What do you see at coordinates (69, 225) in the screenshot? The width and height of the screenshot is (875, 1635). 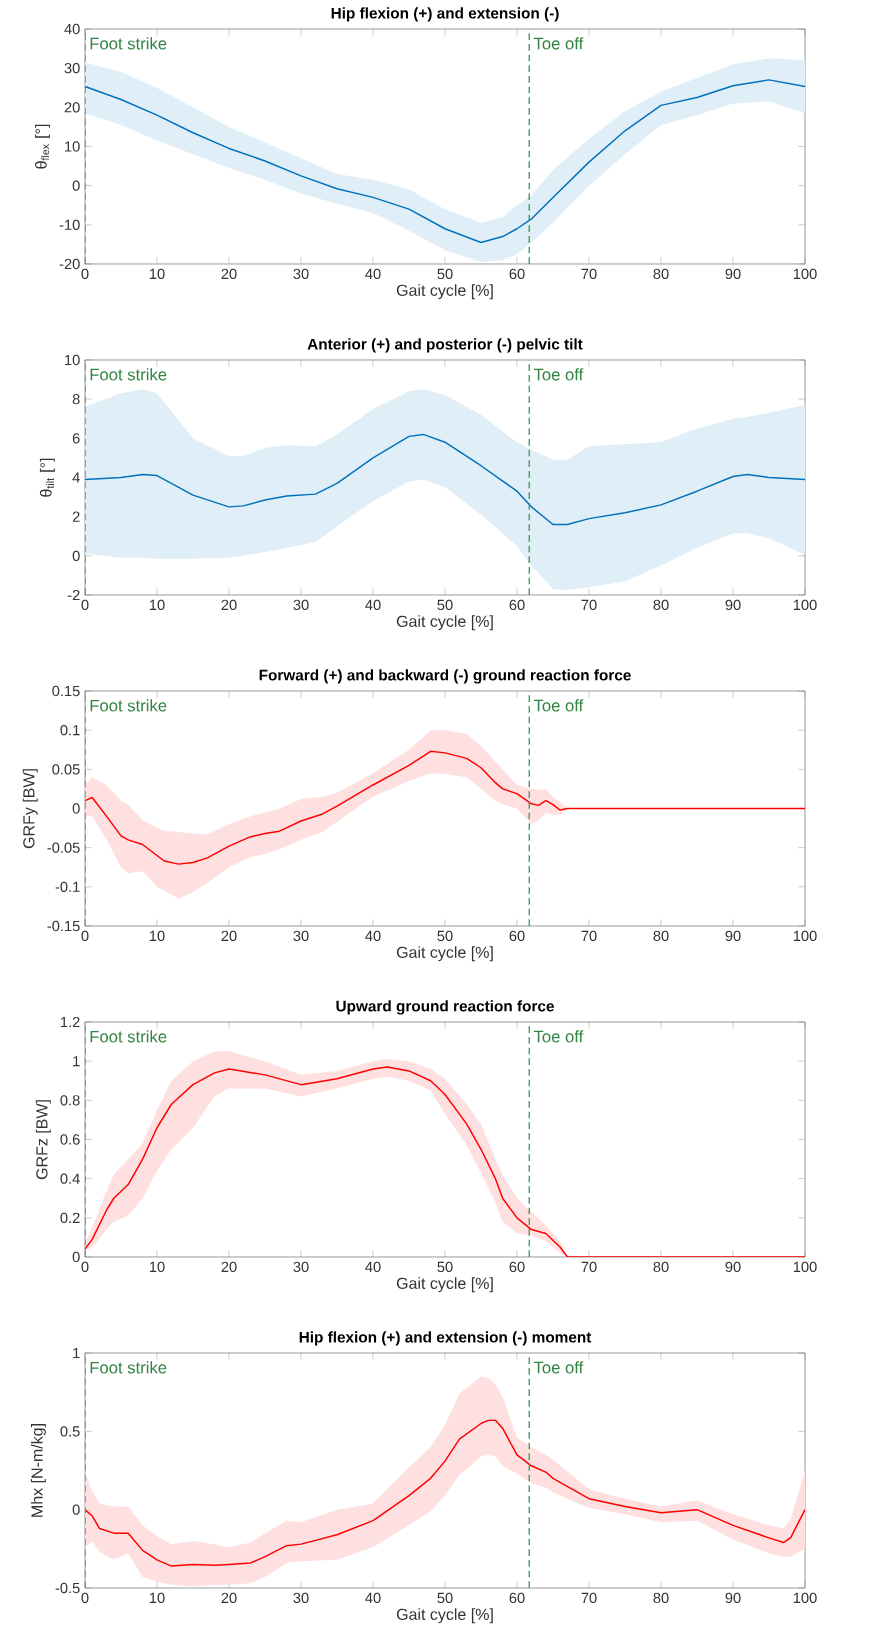 I see `y-tick-label: -10` at bounding box center [69, 225].